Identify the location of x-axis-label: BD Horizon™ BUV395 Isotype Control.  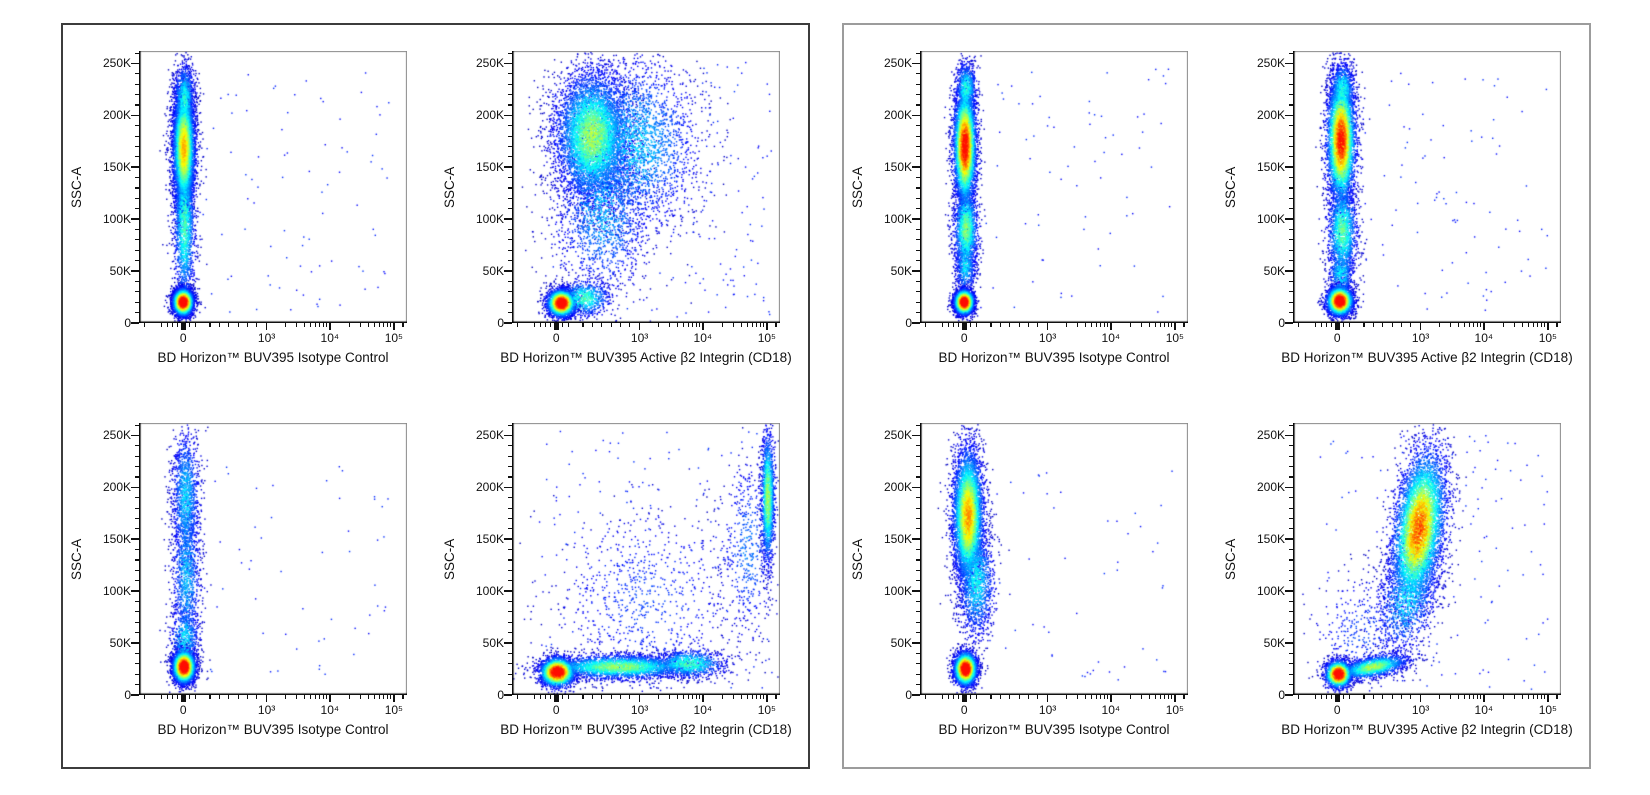
(273, 729).